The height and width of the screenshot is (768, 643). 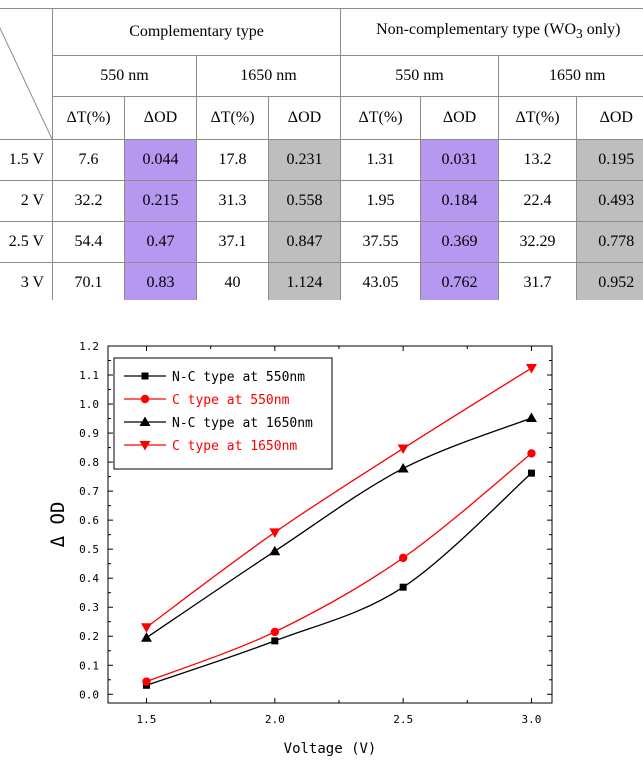 What do you see at coordinates (460, 281) in the screenshot?
I see `value-cell: 0.762` at bounding box center [460, 281].